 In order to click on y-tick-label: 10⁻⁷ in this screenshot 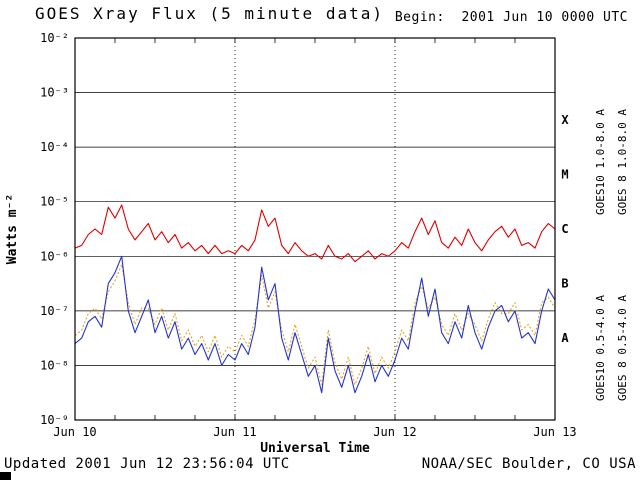, I will do `click(54, 311)`.